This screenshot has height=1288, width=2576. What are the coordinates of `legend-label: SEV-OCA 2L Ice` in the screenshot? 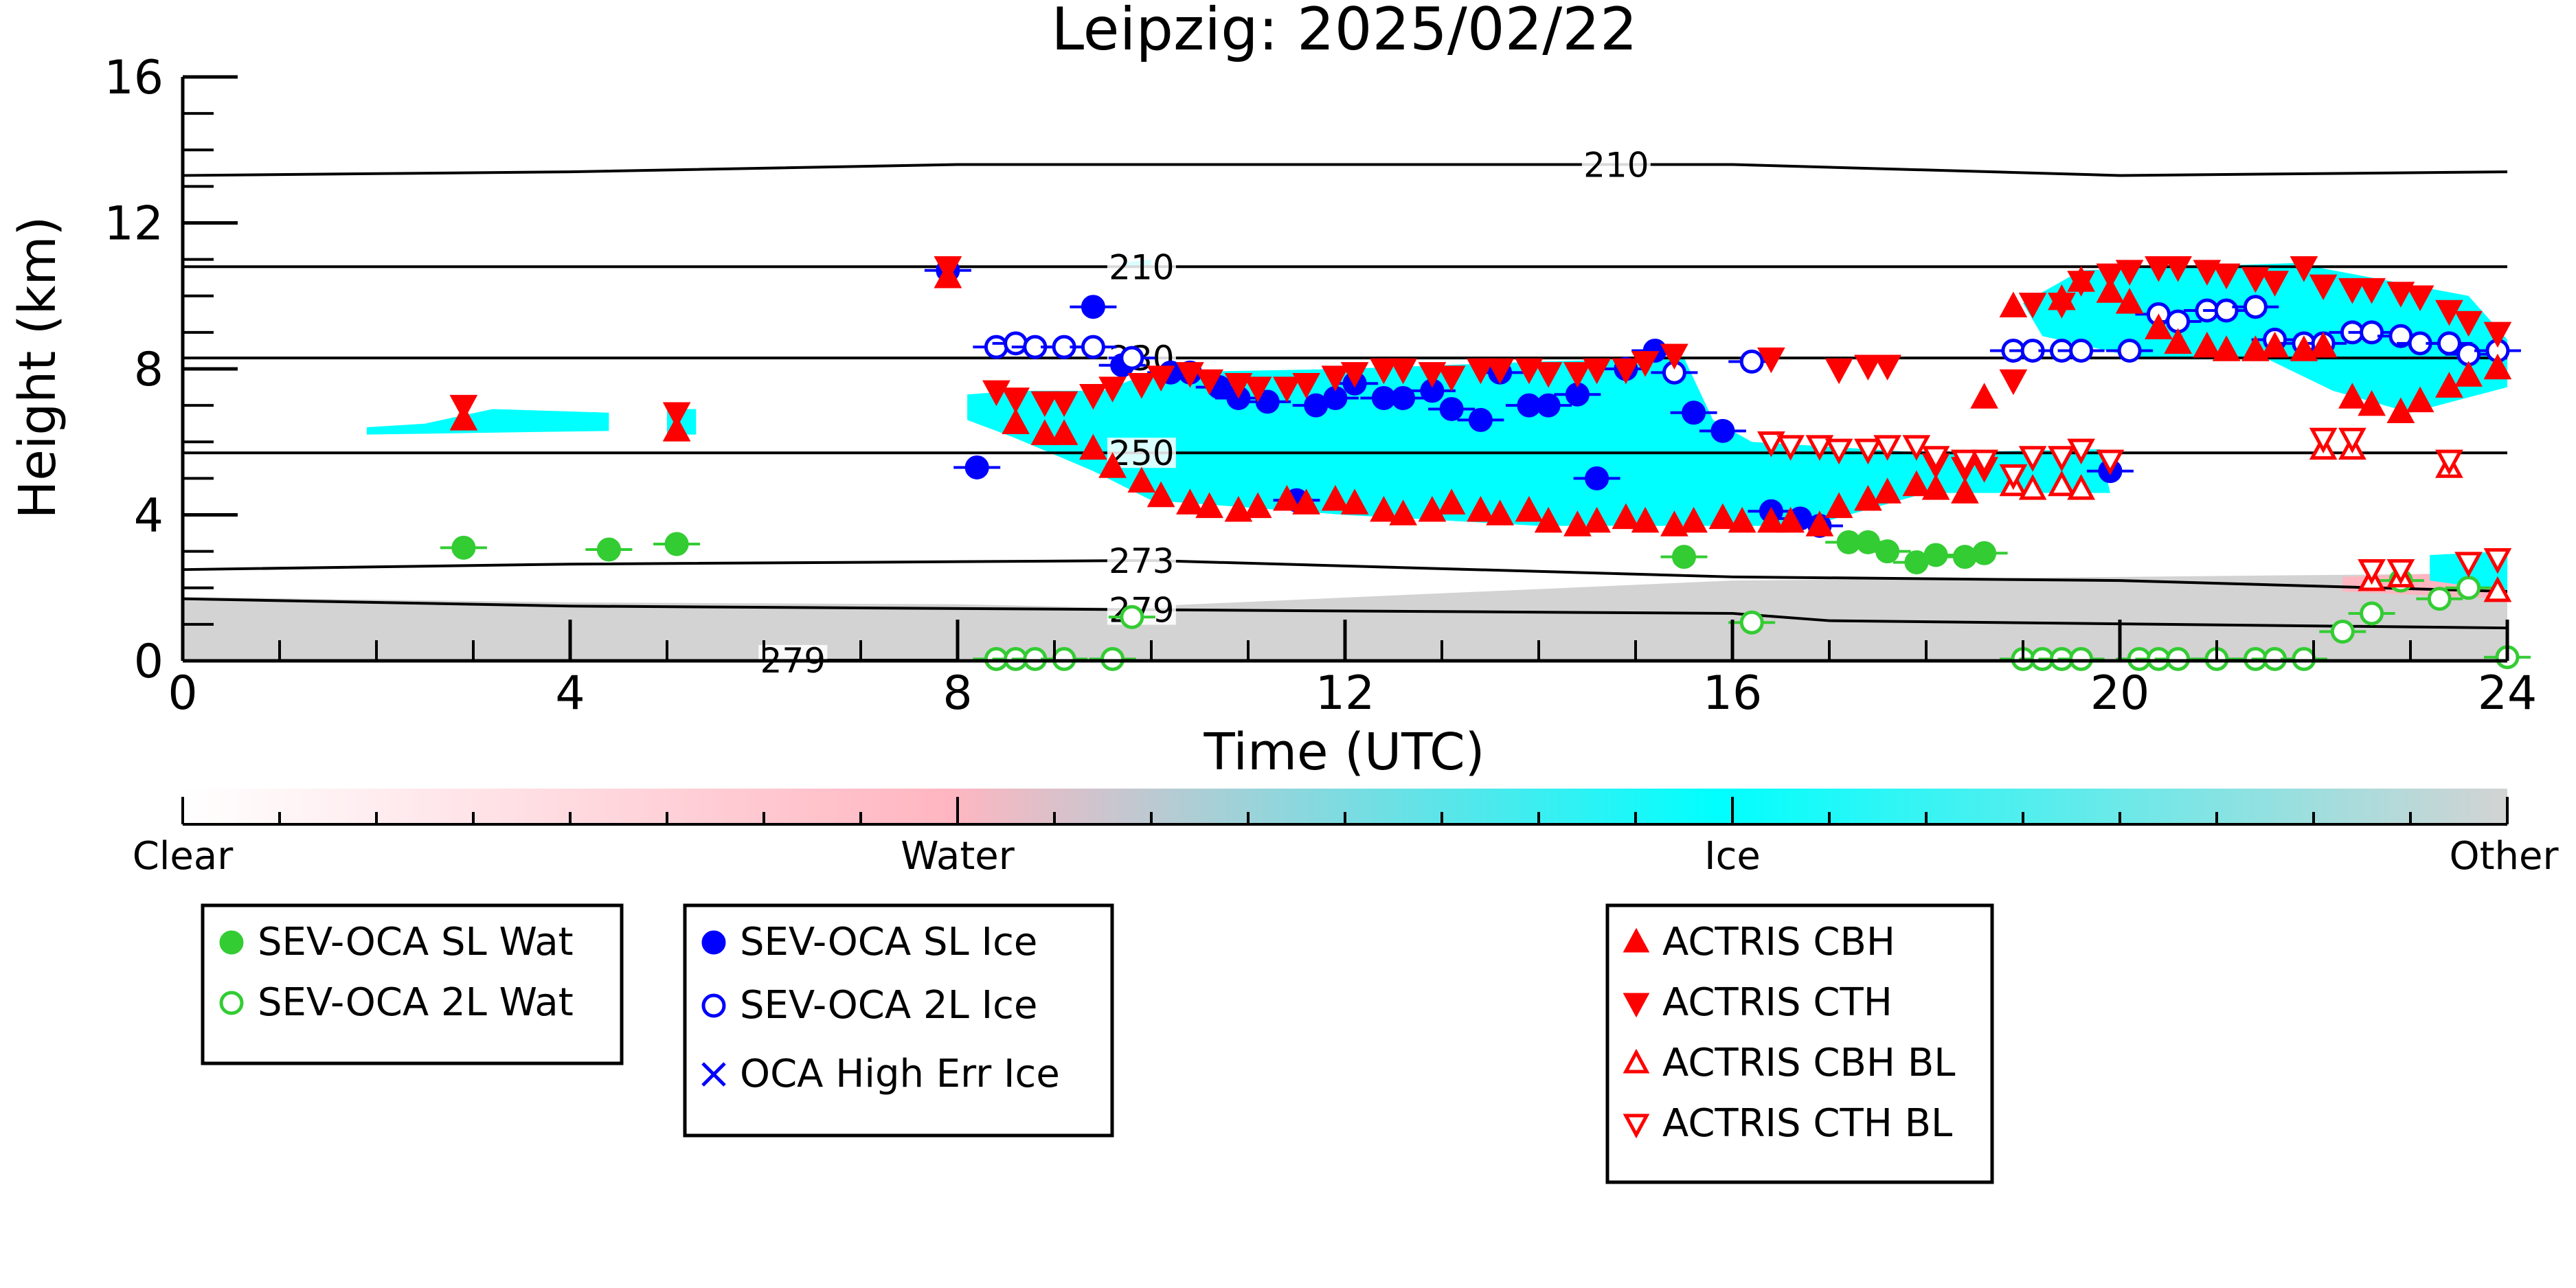 It's located at (888, 1005).